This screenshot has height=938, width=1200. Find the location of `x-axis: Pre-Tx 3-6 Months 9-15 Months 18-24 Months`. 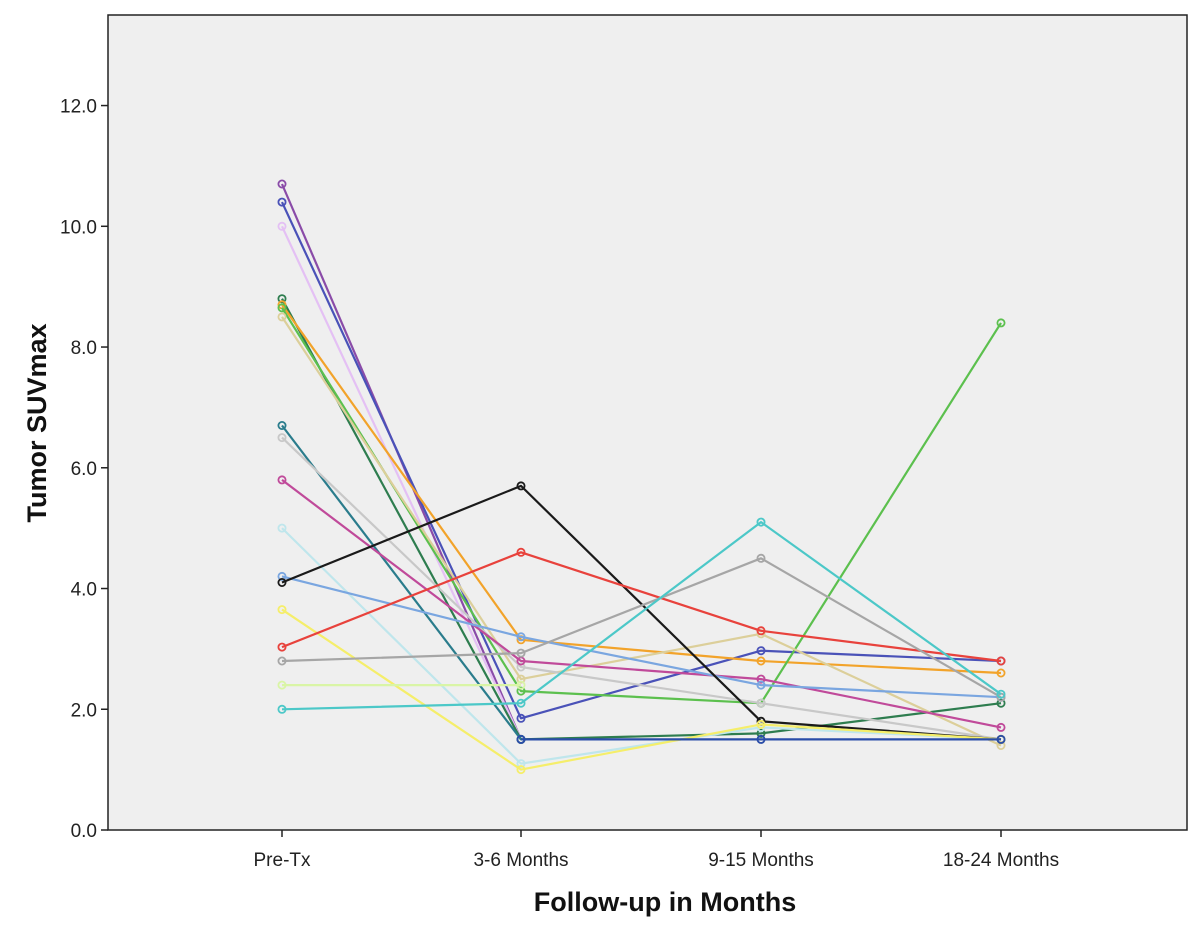

x-axis: Pre-Tx 3-6 Months 9-15 Months 18-24 Months is located at coordinates (656, 850).